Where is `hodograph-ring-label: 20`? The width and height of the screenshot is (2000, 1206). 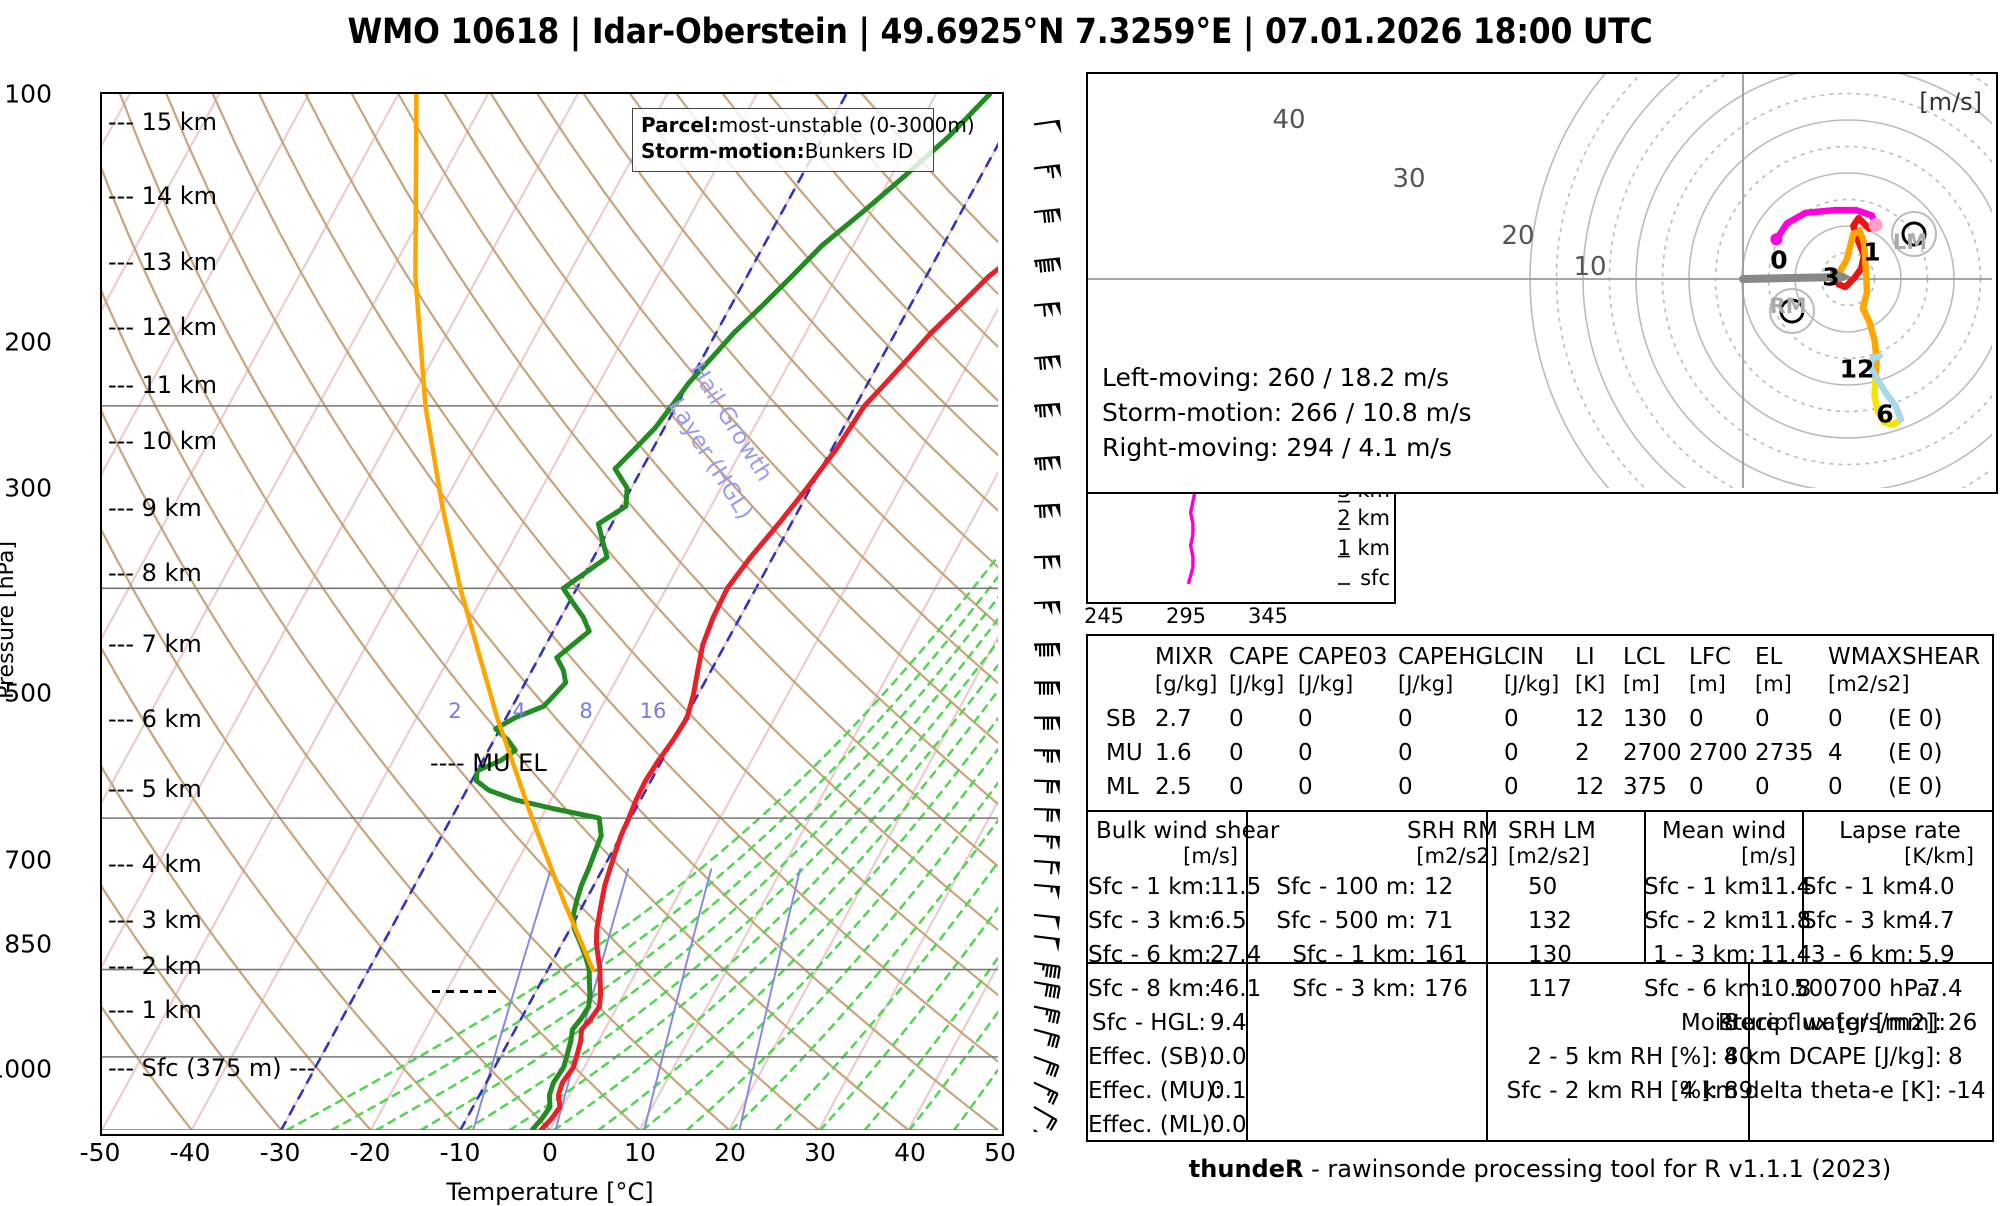
hodograph-ring-label: 20 is located at coordinates (1517, 236).